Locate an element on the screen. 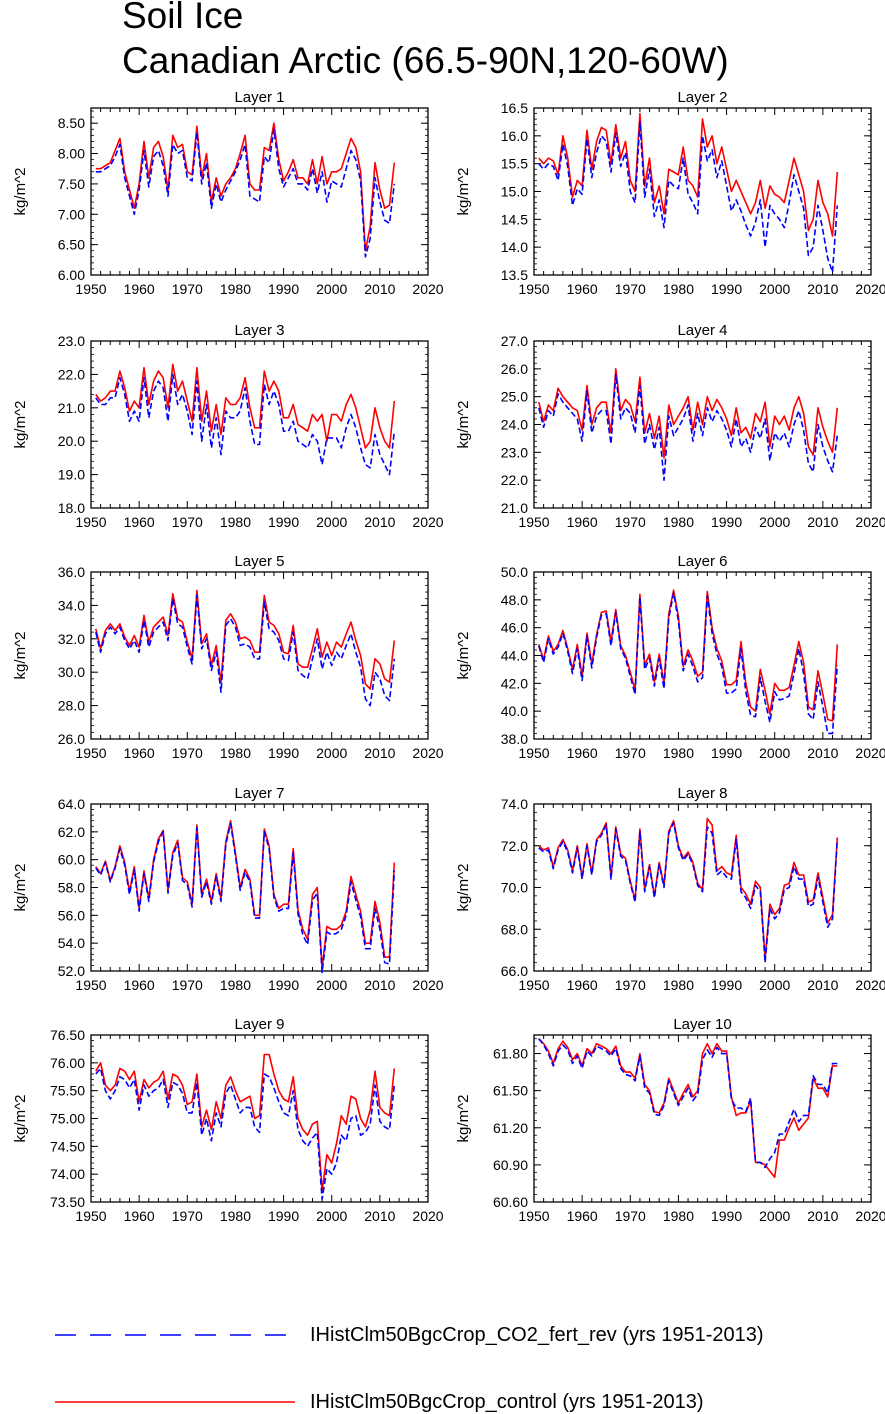  panel-title: Layer 10 is located at coordinates (702, 1024).